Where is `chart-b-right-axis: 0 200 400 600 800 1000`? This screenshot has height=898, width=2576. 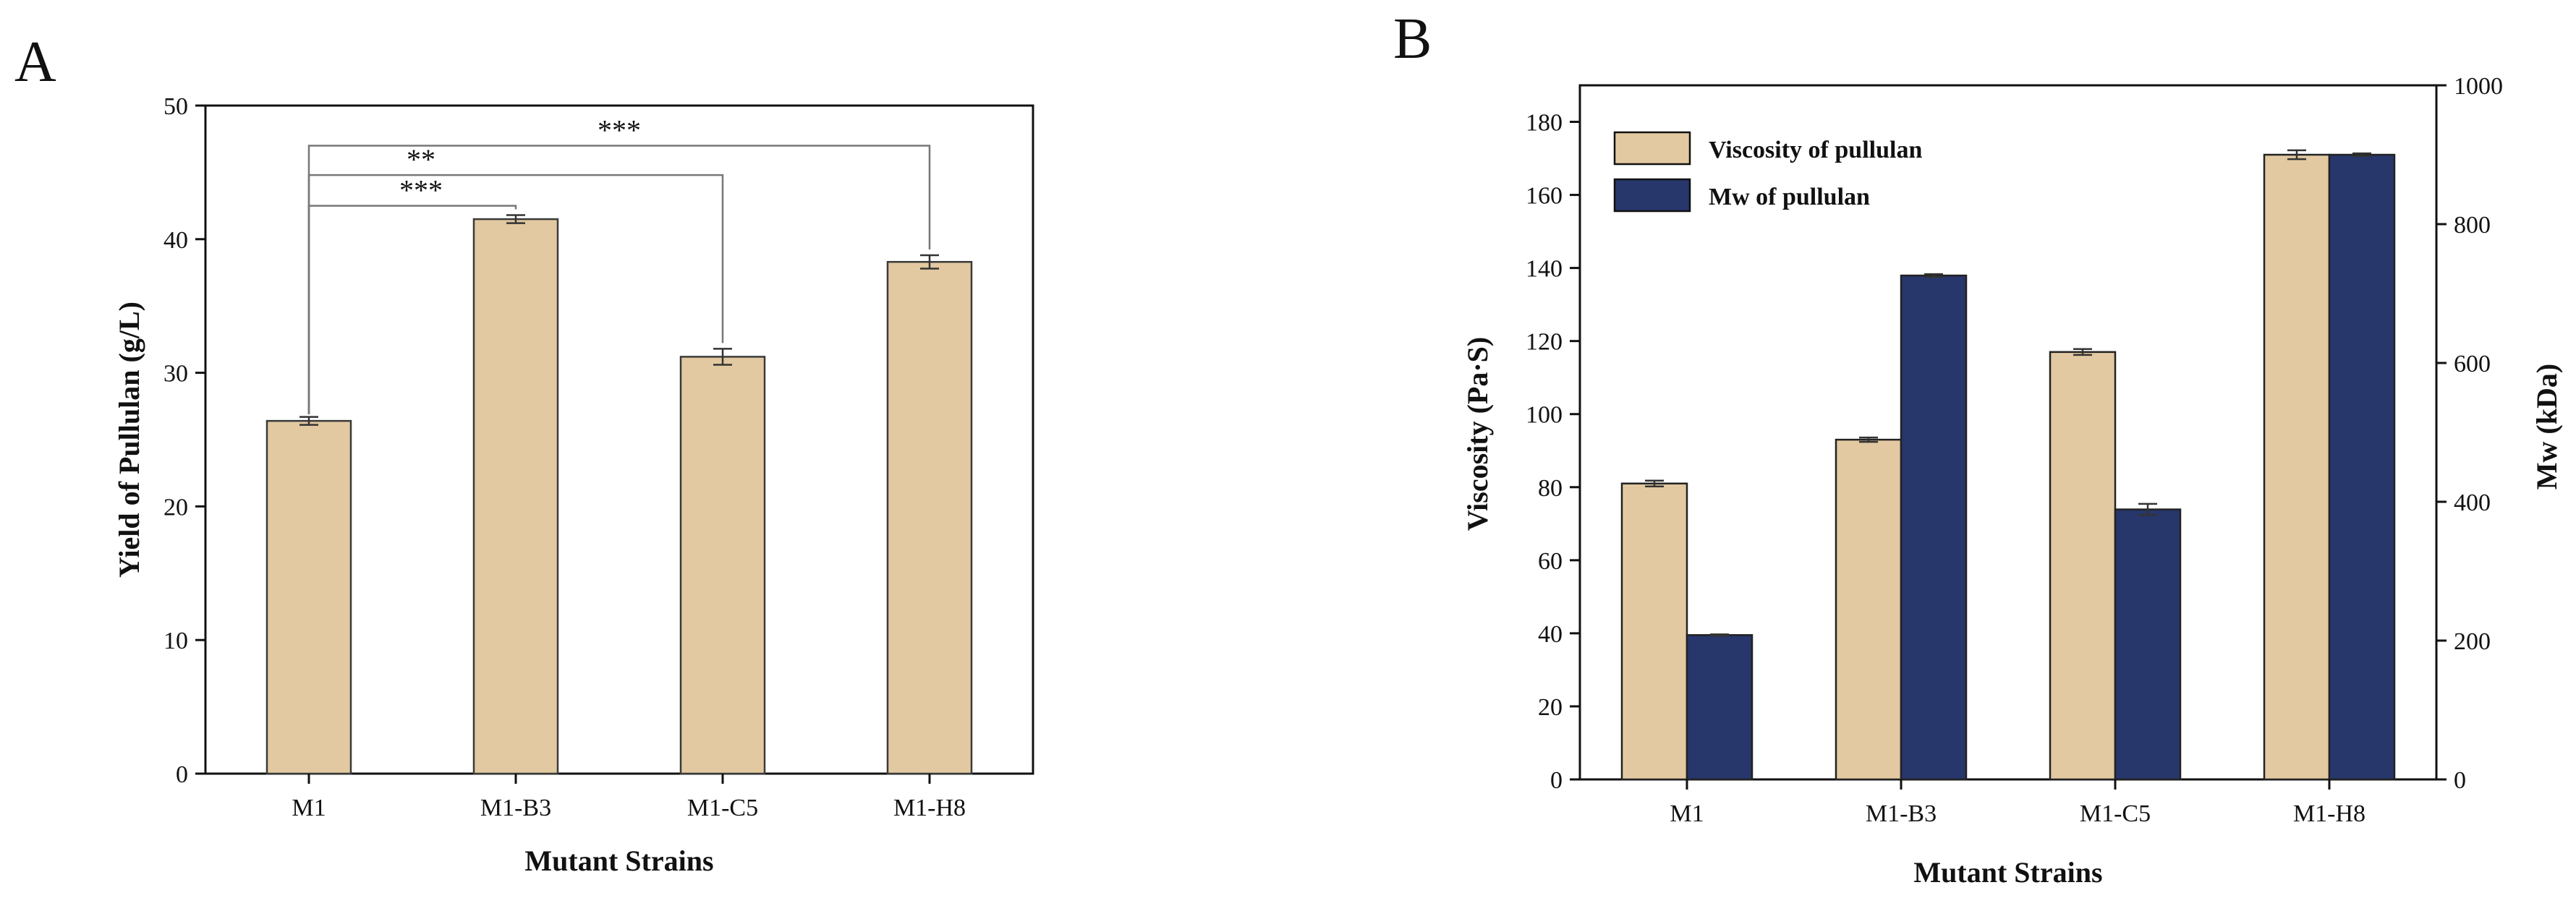
chart-b-right-axis: 0 200 400 600 800 1000 is located at coordinates (2469, 433).